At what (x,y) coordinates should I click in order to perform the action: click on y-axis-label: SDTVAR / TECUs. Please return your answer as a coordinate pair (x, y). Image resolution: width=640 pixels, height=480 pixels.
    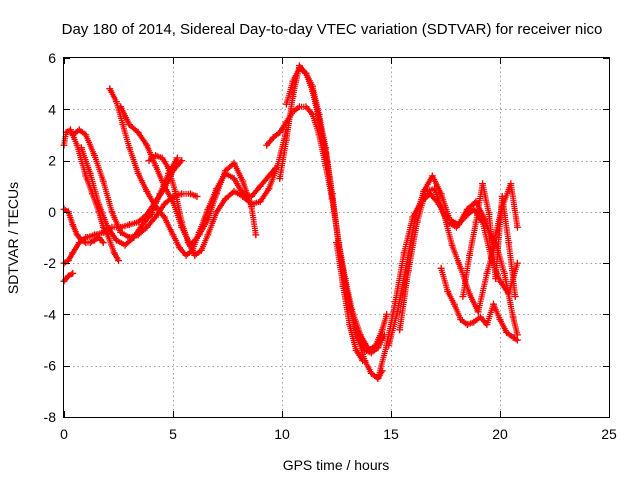
    Looking at the image, I should click on (13, 238).